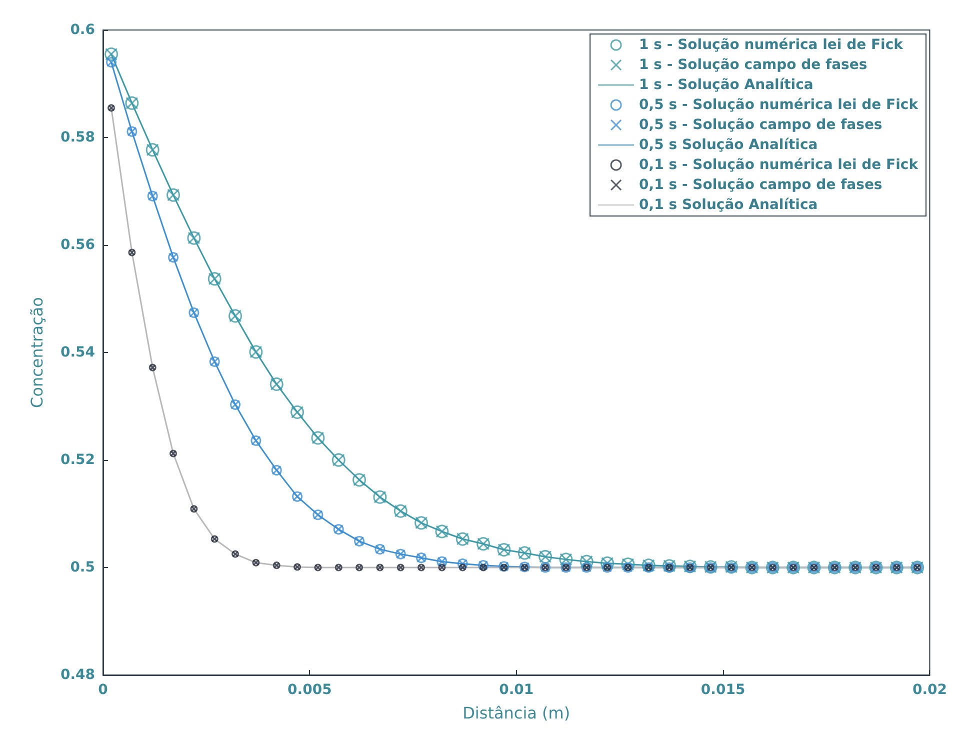  What do you see at coordinates (77, 138) in the screenshot?
I see `y-tick-label: 0.58` at bounding box center [77, 138].